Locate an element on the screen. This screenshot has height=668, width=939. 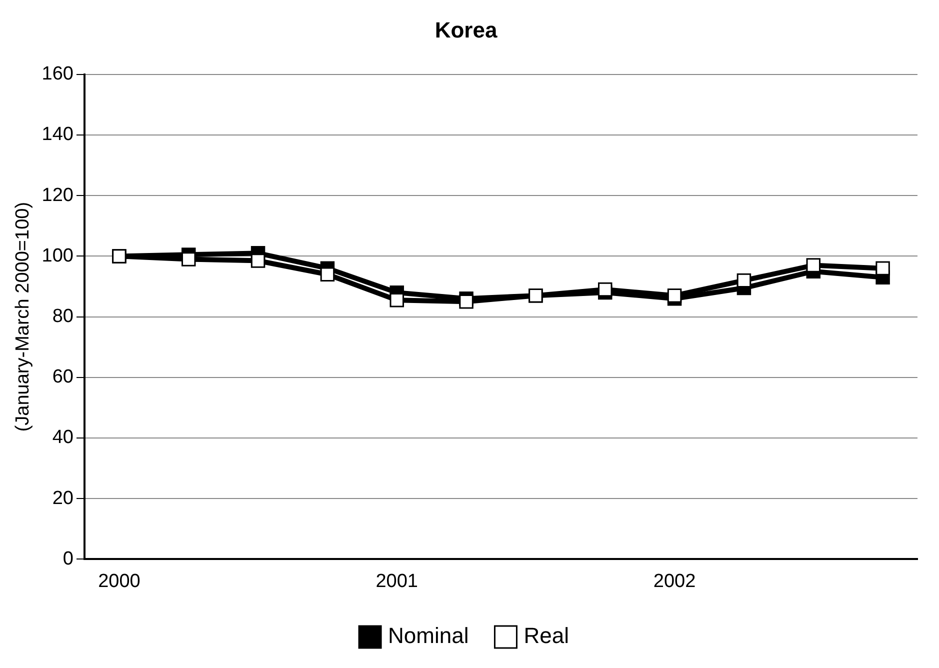
y-tick-label: 20 is located at coordinates (63, 498).